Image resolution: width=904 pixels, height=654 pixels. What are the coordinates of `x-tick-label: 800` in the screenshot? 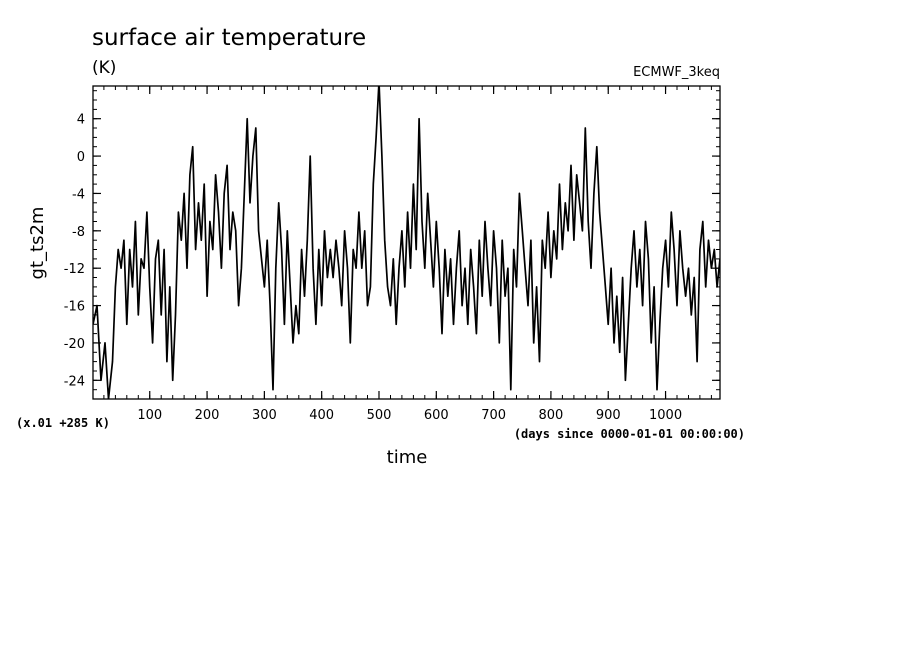 It's located at (551, 415).